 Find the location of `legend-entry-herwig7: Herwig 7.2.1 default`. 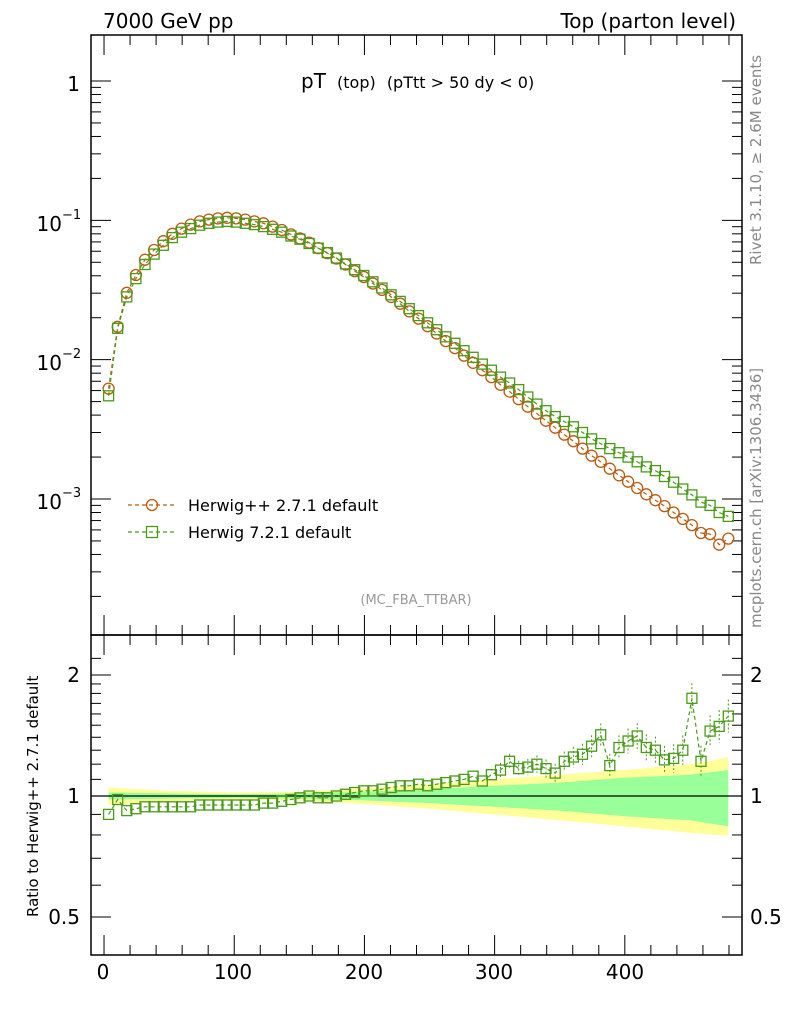

legend-entry-herwig7: Herwig 7.2.1 default is located at coordinates (239, 532).